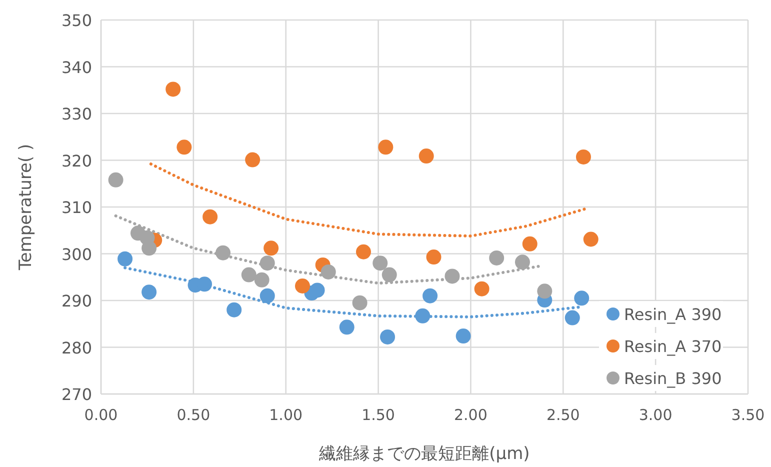 The width and height of the screenshot is (771, 467). I want to click on legend-label: Resin_A 390, so click(673, 314).